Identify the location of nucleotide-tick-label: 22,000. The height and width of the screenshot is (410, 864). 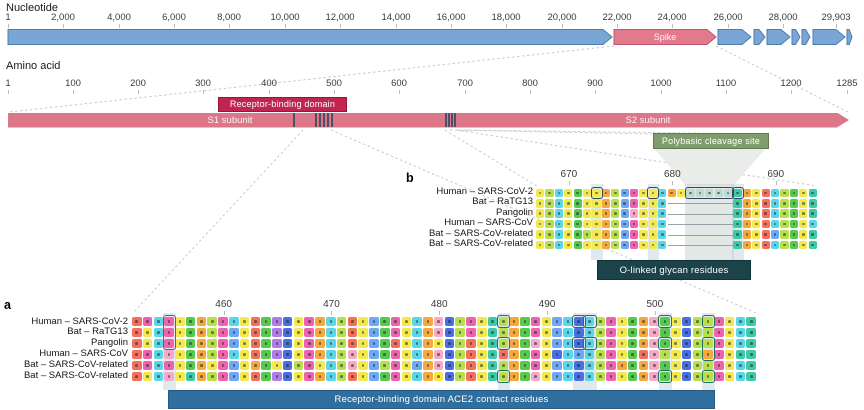
(617, 17).